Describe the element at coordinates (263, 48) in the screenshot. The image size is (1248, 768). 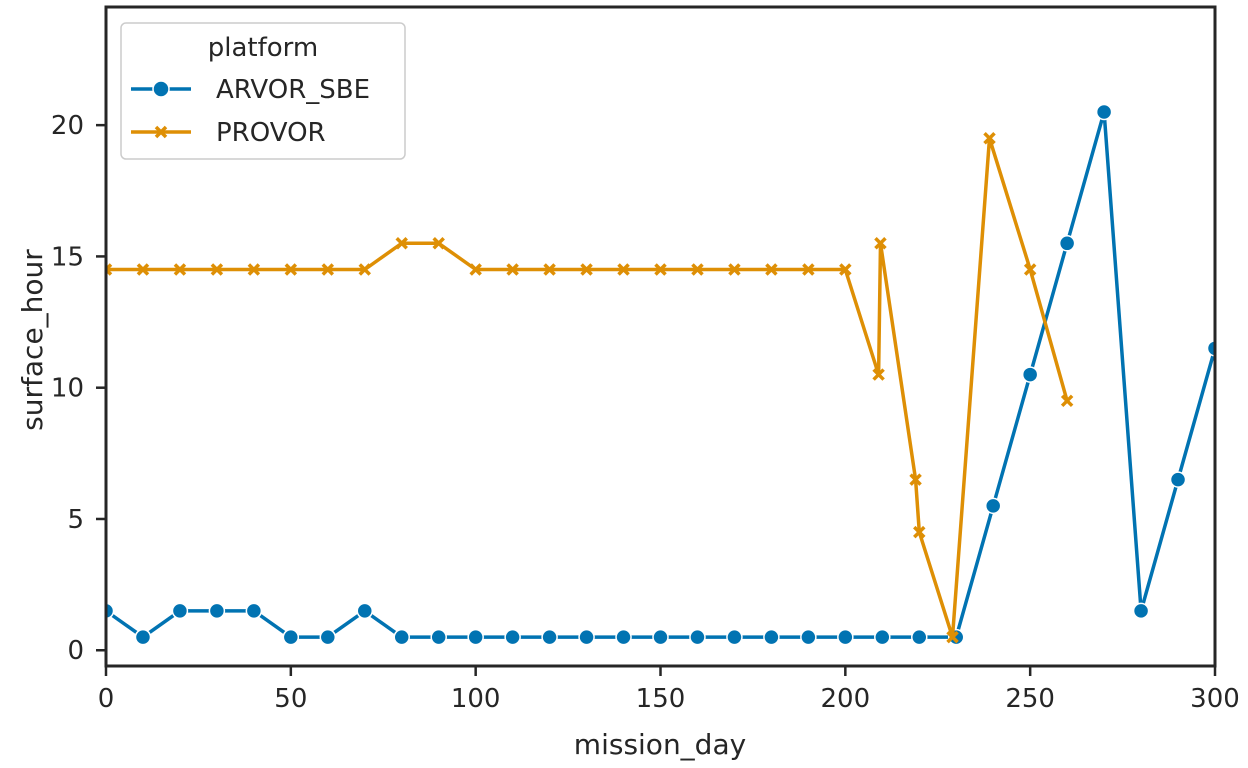
I see `legend-title: platform` at that location.